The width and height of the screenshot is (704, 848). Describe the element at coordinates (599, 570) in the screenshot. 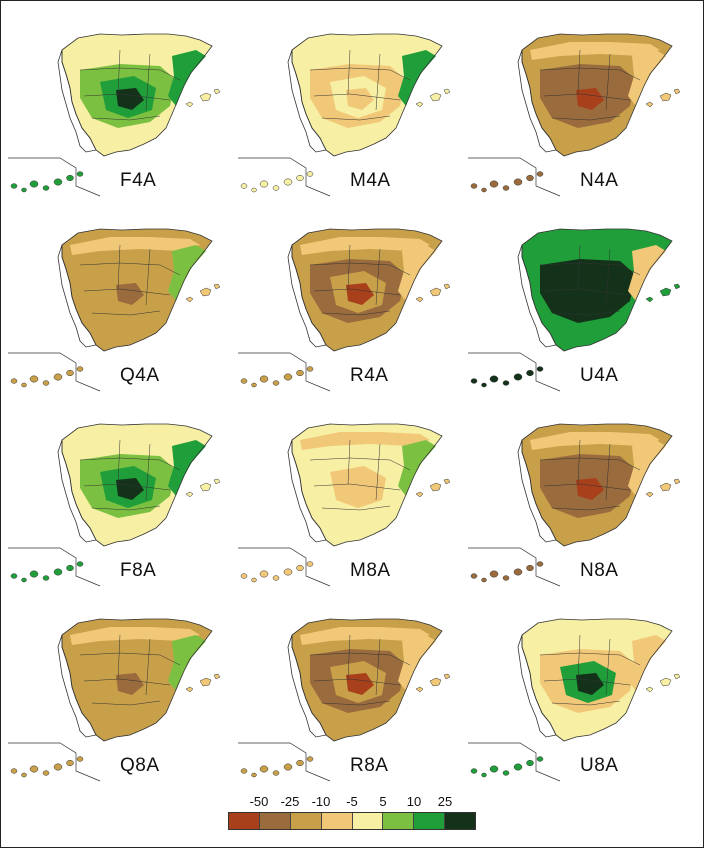

I see `map-panel-label: N8A` at that location.